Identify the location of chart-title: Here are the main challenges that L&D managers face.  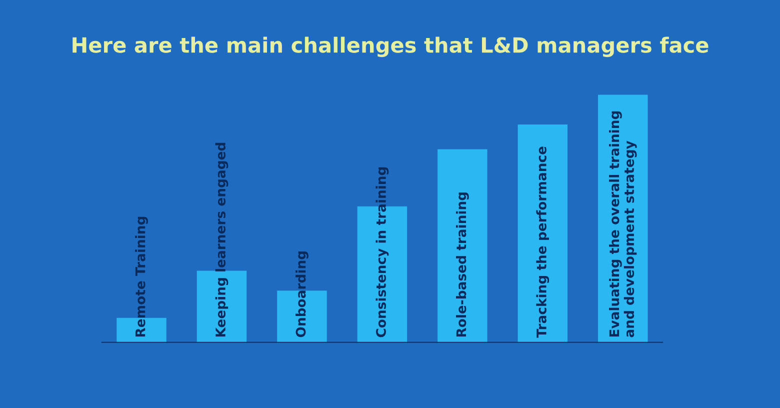
(390, 47).